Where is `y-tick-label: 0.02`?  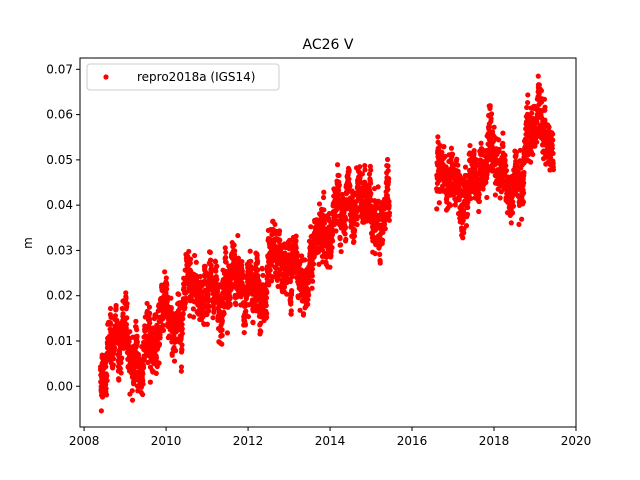
y-tick-label: 0.02 is located at coordinates (59, 296).